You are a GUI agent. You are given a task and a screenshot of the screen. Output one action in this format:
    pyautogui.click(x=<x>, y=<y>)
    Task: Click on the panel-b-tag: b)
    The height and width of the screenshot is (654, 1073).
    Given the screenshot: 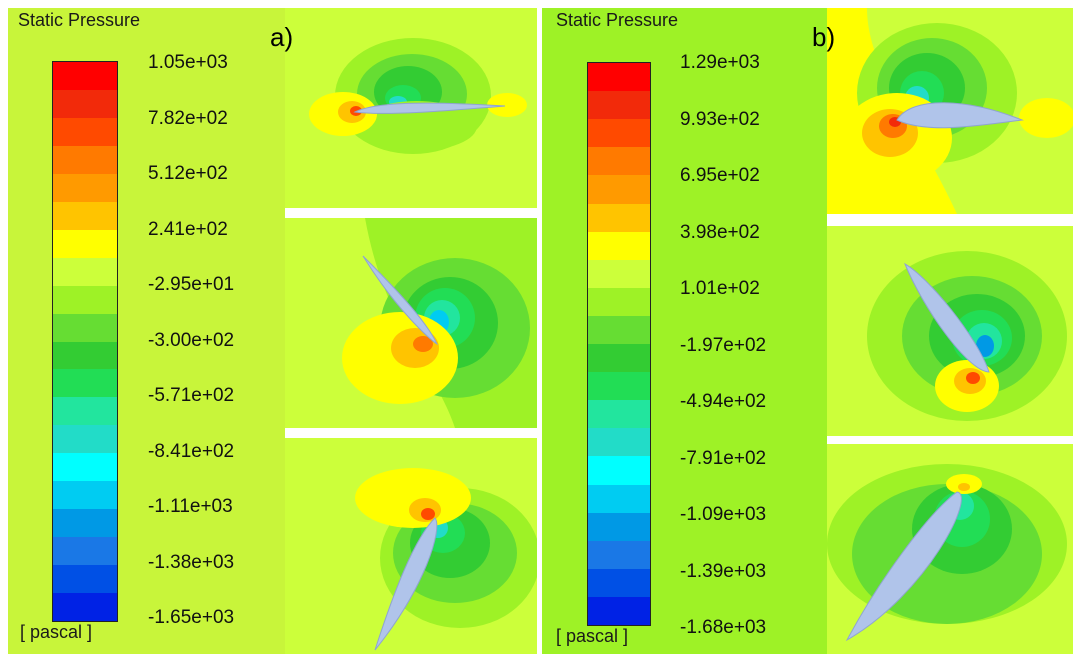 What is the action you would take?
    pyautogui.click(x=824, y=37)
    